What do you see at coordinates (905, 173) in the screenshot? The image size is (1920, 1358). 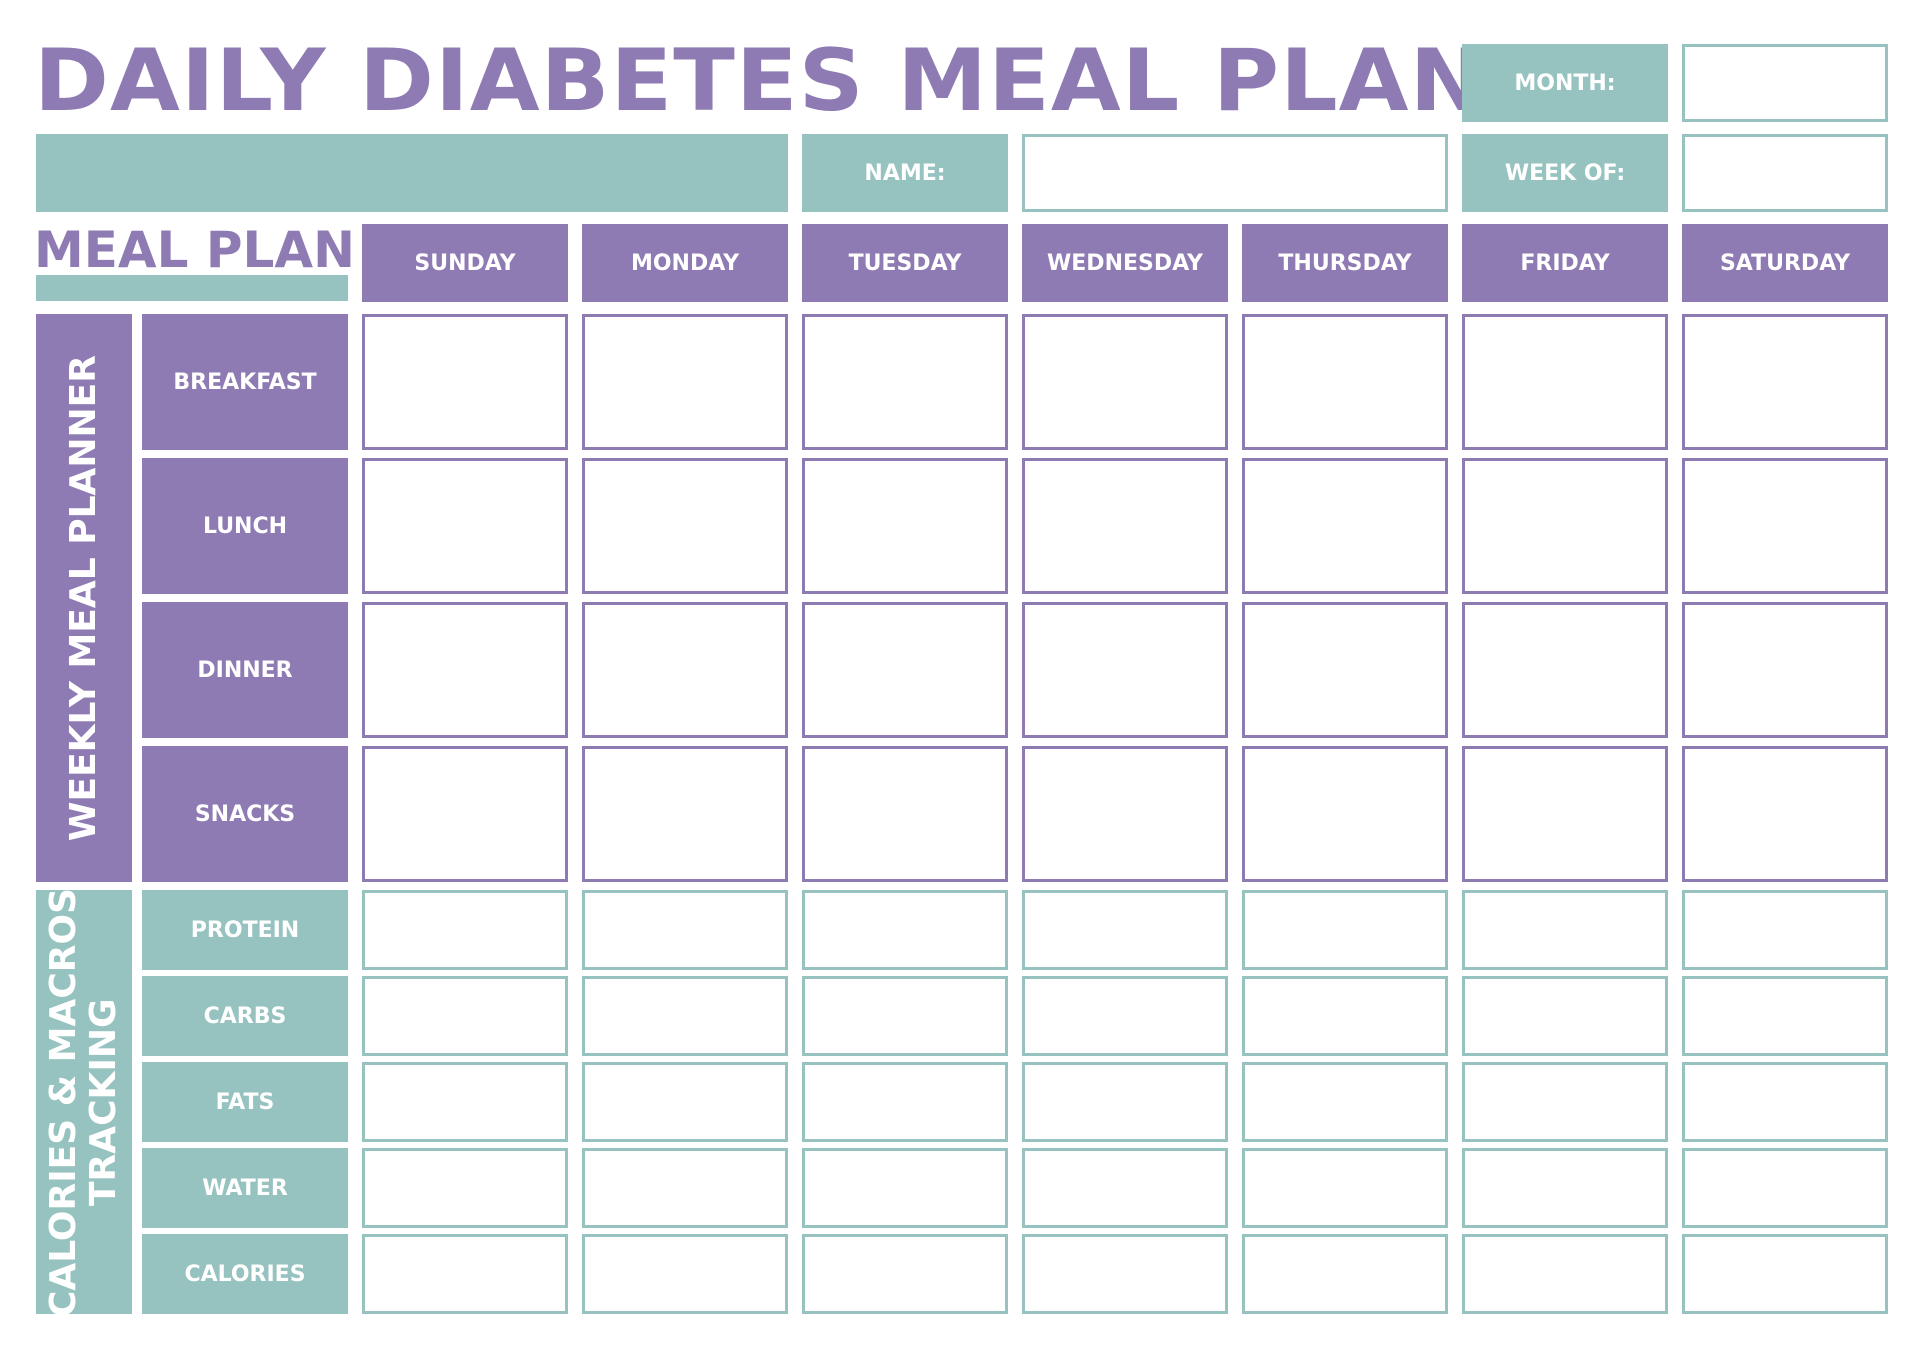 I see `name-label: NAME:` at bounding box center [905, 173].